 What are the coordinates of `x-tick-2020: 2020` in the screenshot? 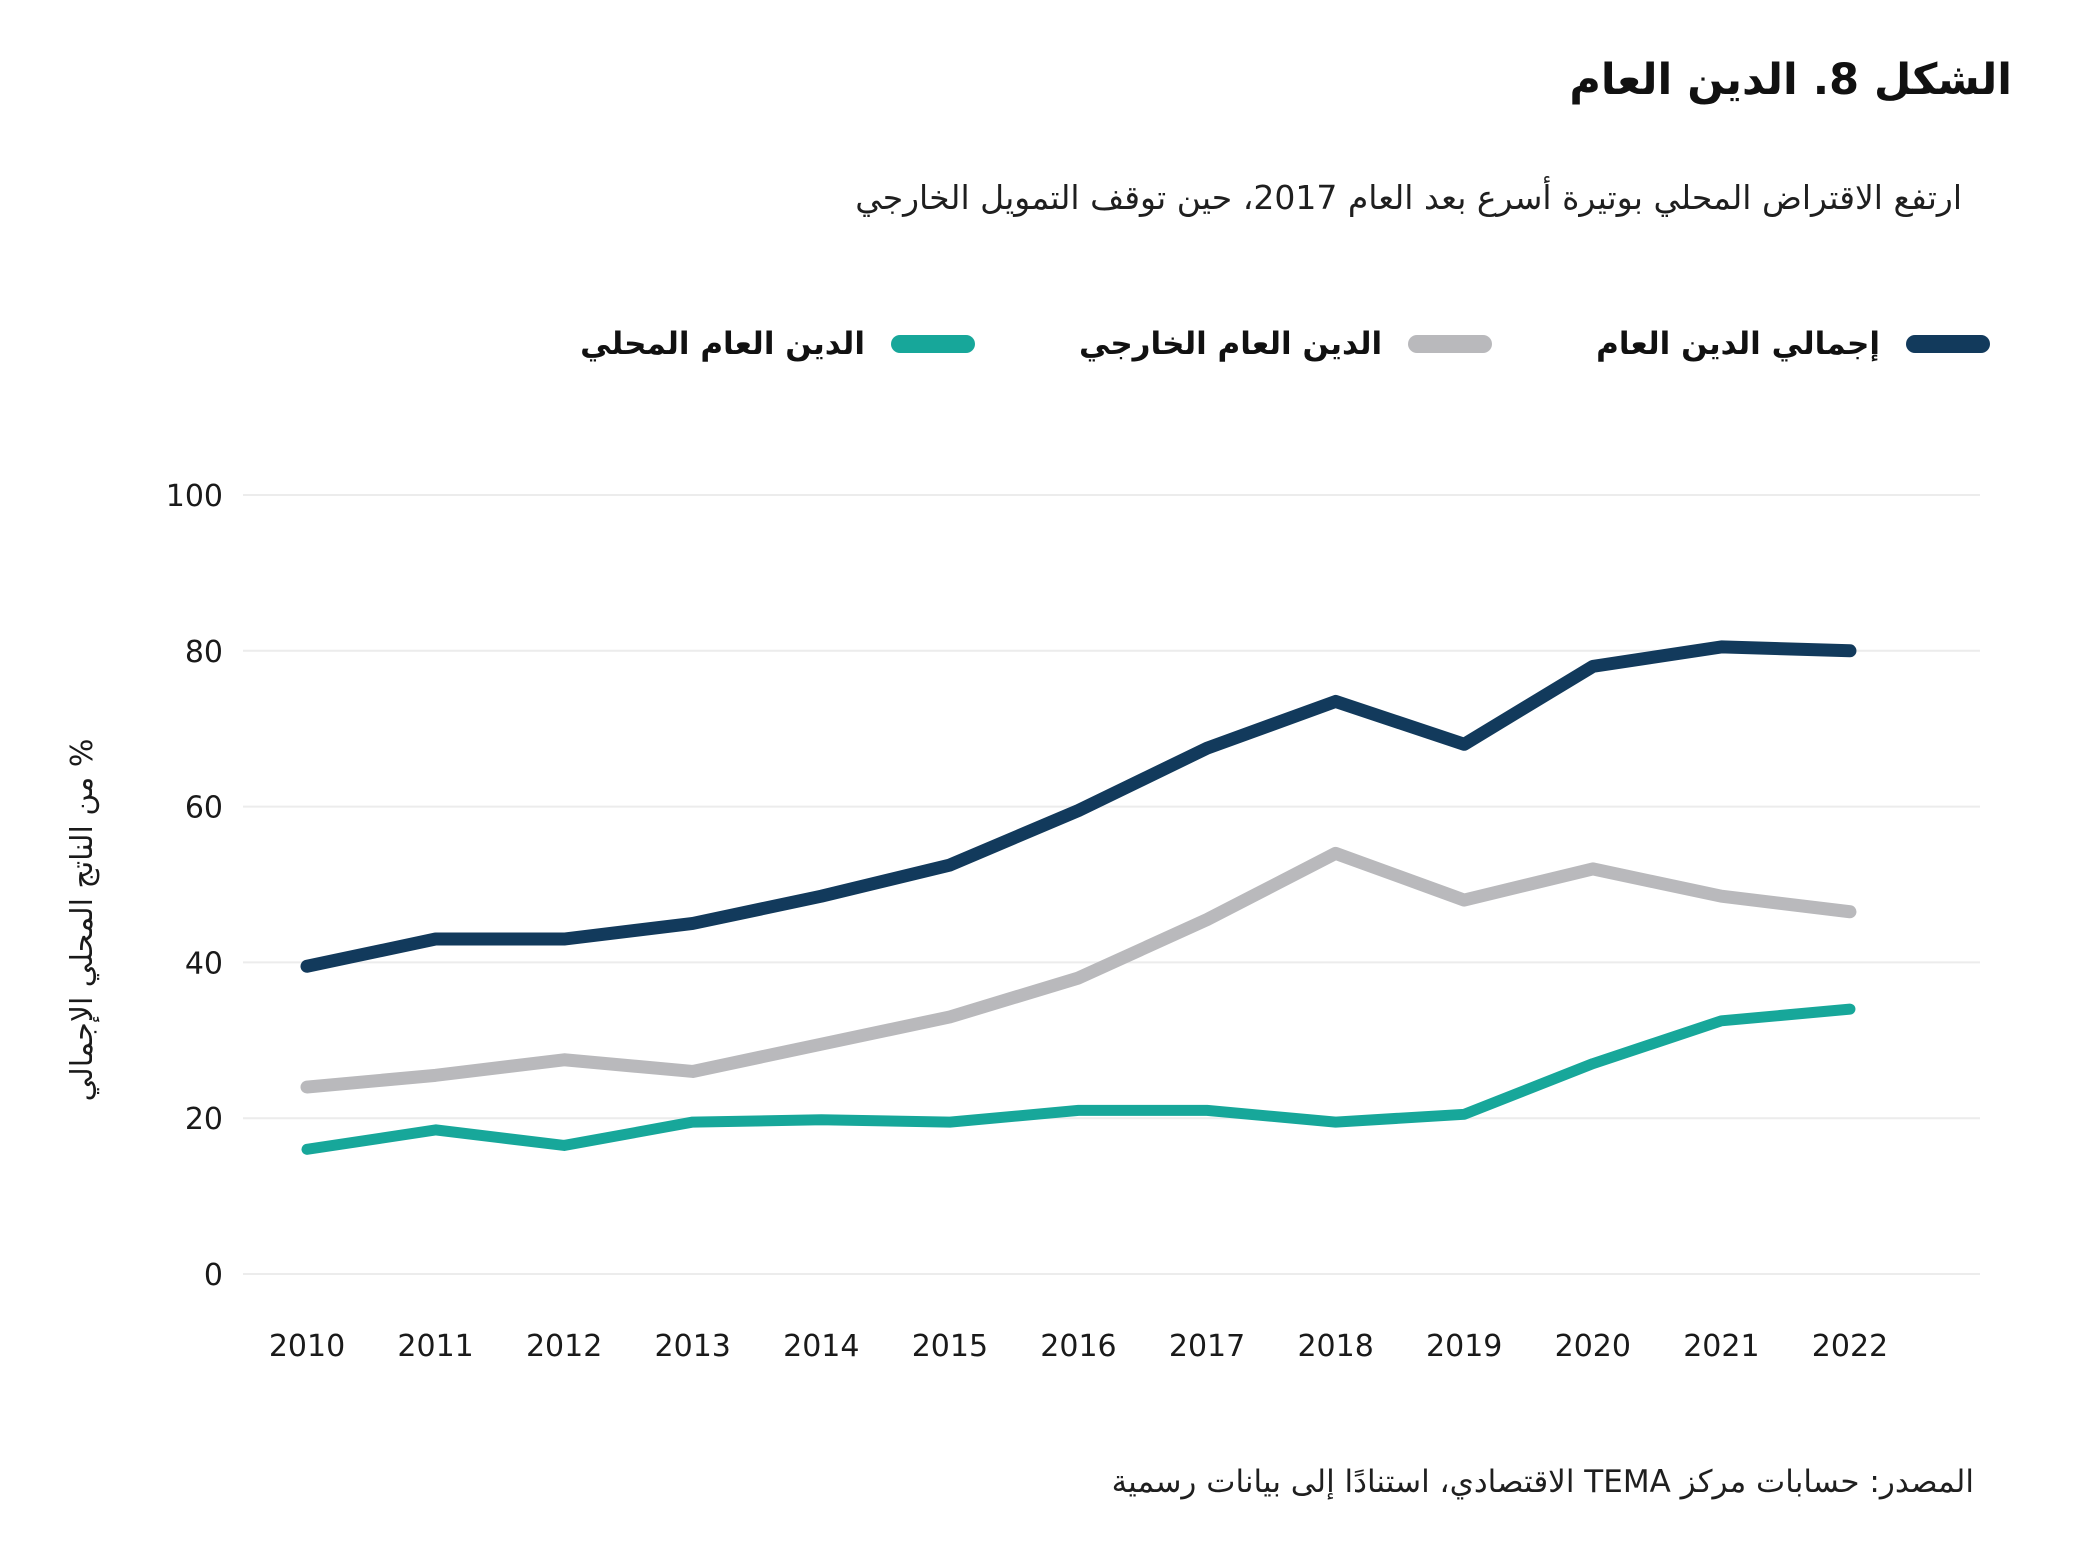 It's located at (1593, 1346).